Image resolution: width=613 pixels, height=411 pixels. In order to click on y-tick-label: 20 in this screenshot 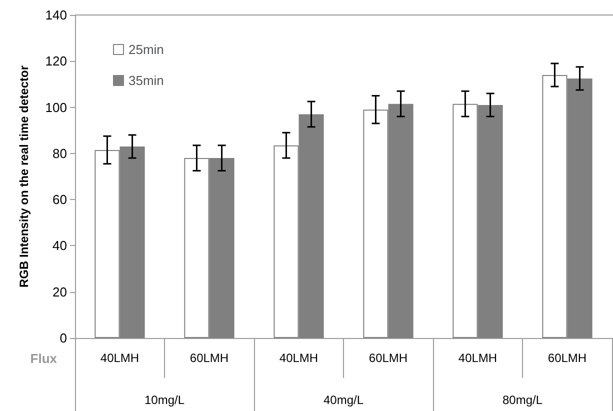, I will do `click(59, 292)`.